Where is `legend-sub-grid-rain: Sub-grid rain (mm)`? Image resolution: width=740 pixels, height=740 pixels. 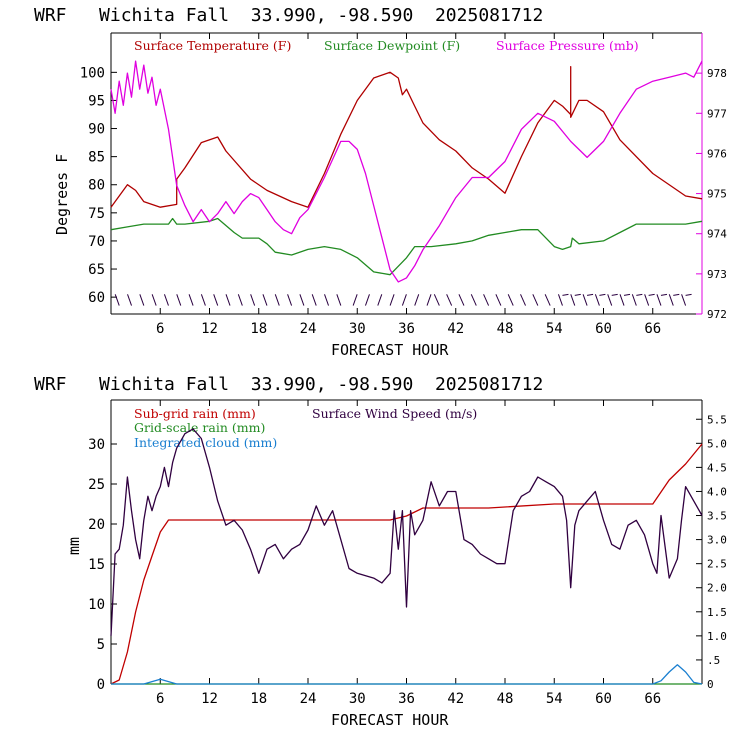 legend-sub-grid-rain: Sub-grid rain (mm) is located at coordinates (195, 413).